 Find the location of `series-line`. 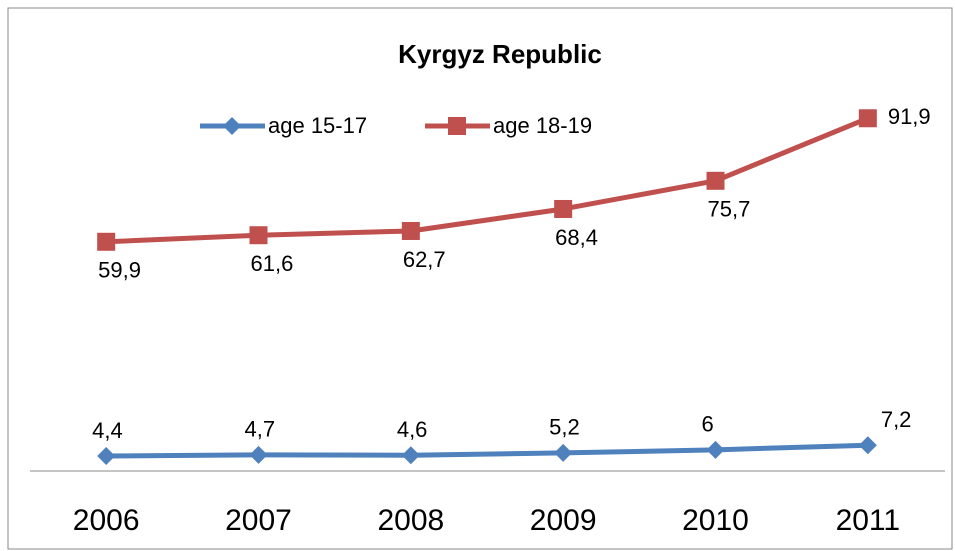

series-line is located at coordinates (487, 450).